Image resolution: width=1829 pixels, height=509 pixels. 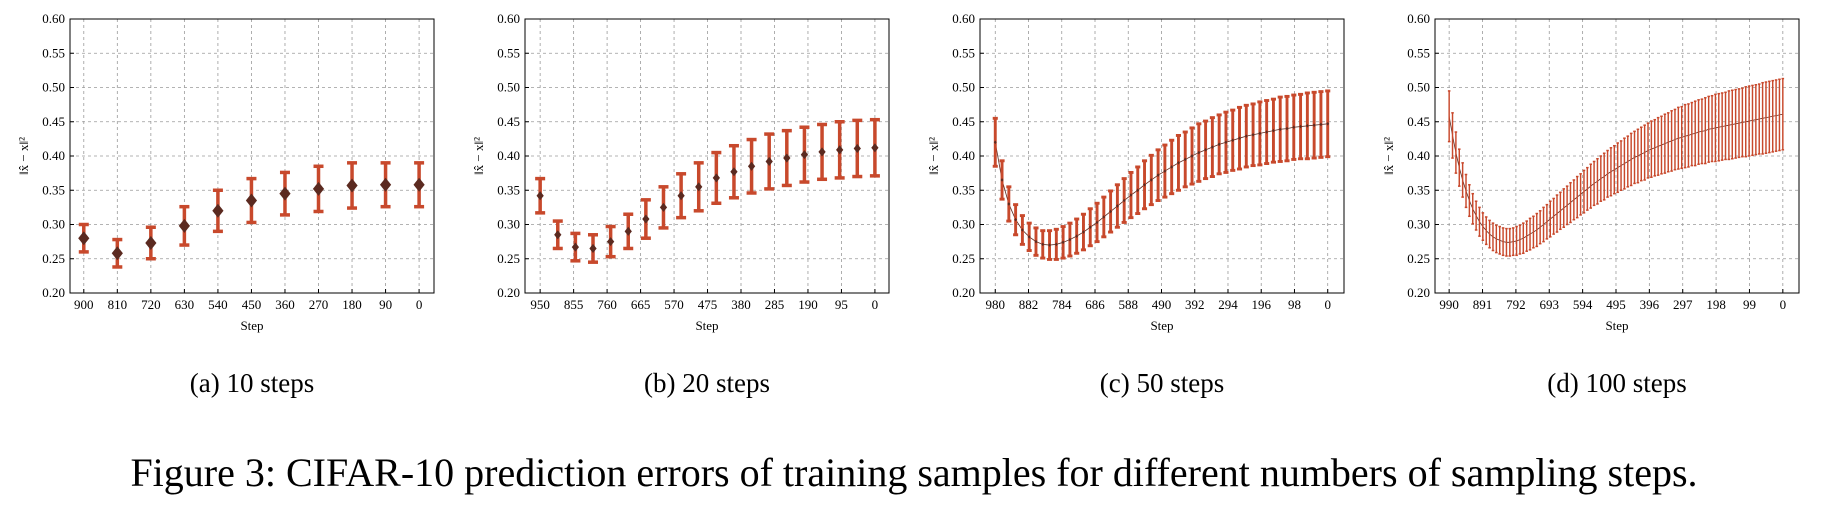 I want to click on x-tick-label: 99, so click(x=1749, y=304).